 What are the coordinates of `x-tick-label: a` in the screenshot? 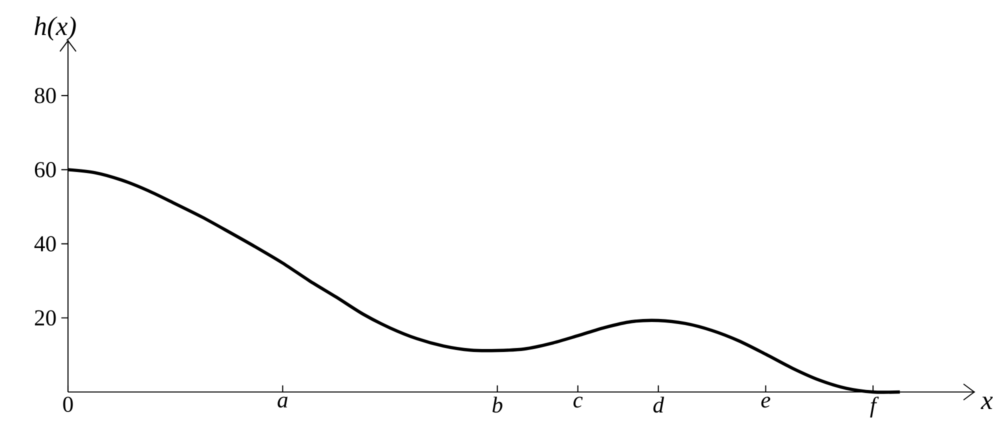 It's located at (283, 402).